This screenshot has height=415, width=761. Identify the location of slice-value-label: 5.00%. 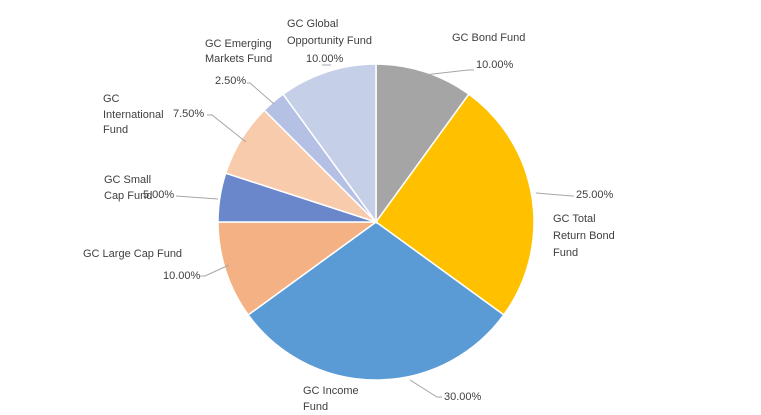
(158, 195).